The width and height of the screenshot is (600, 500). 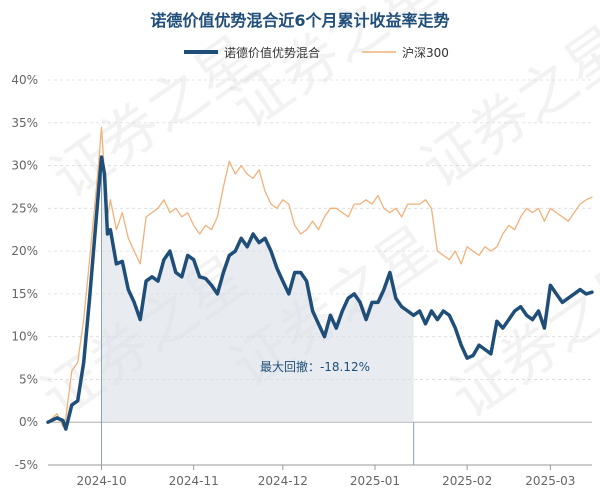 I want to click on watermark-text-2: 证券之星, so click(x=504, y=107).